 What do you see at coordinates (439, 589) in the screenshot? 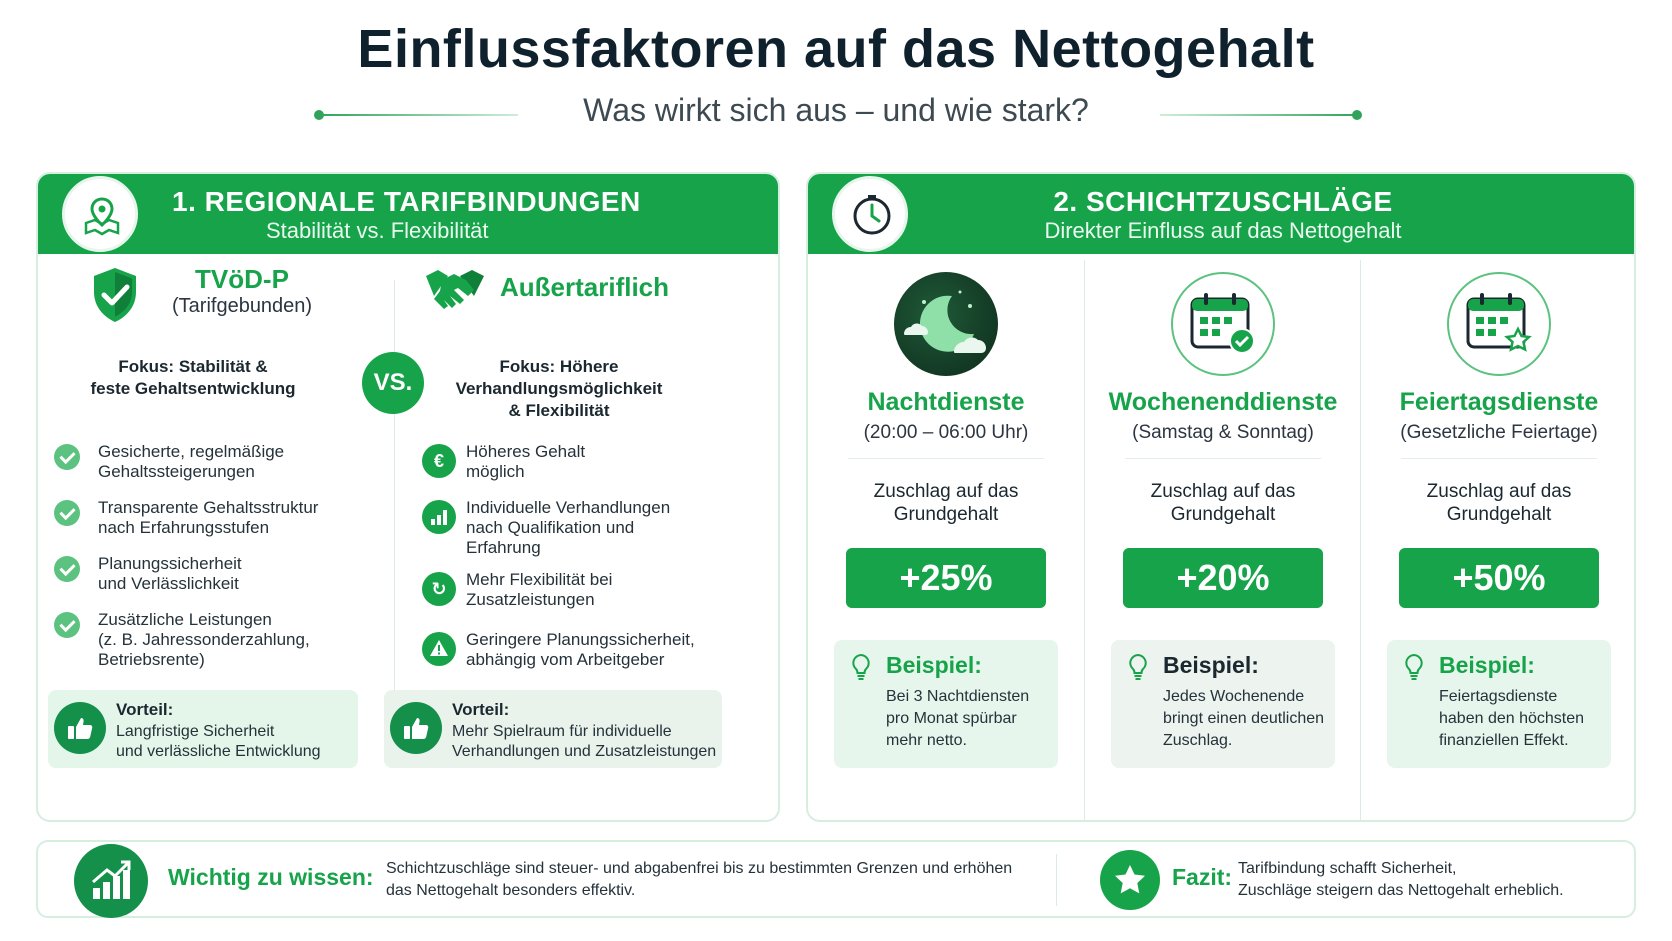
I see `refresh-icon: ↻` at bounding box center [439, 589].